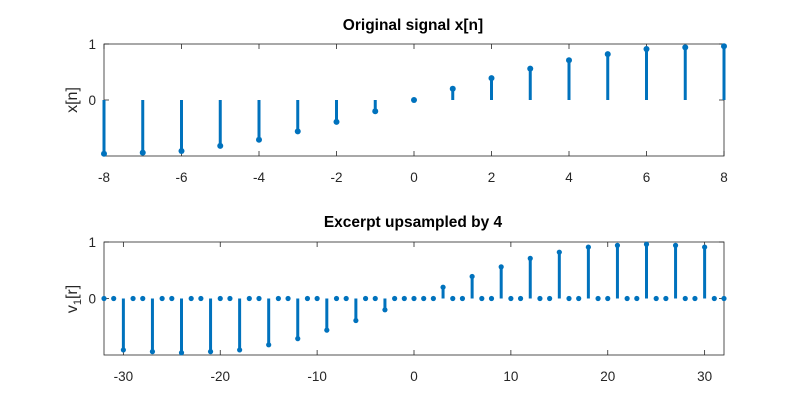  I want to click on x-tick-label: -30, so click(124, 376).